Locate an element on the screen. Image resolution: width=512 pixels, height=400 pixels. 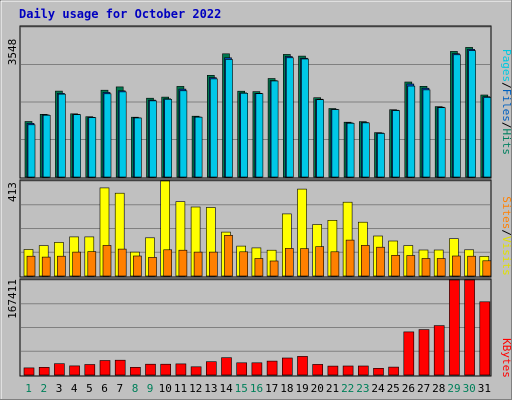
day-label: 15 is located at coordinates (241, 388).